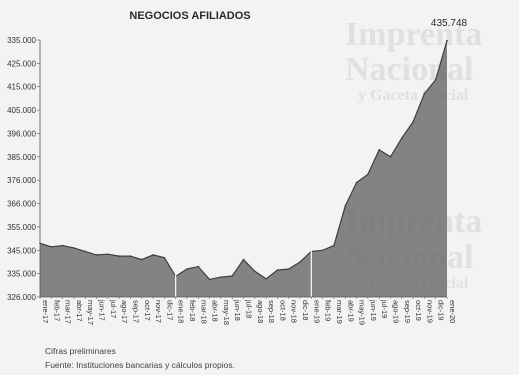 The height and width of the screenshot is (375, 519). I want to click on x-tick-label: ene-17, so click(45, 311).